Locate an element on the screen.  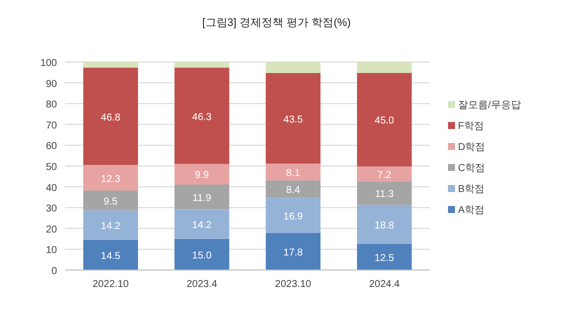
y-tick-label: 40 is located at coordinates (52, 188).